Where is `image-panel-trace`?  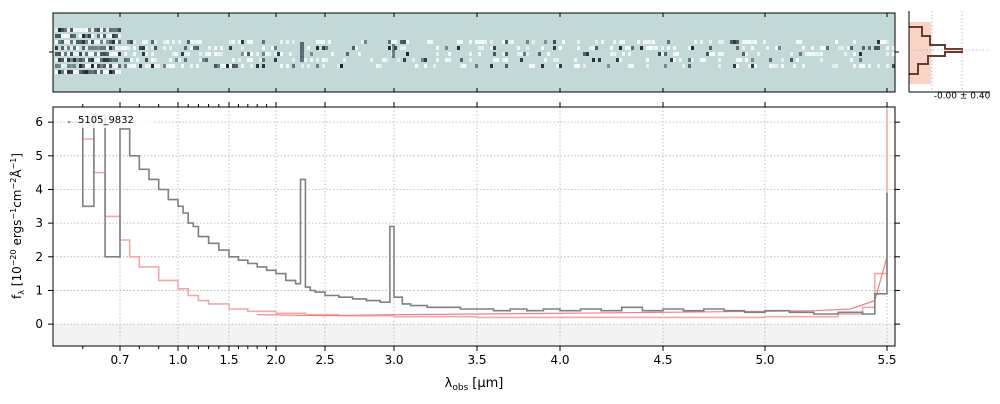
image-panel-trace is located at coordinates (475, 51).